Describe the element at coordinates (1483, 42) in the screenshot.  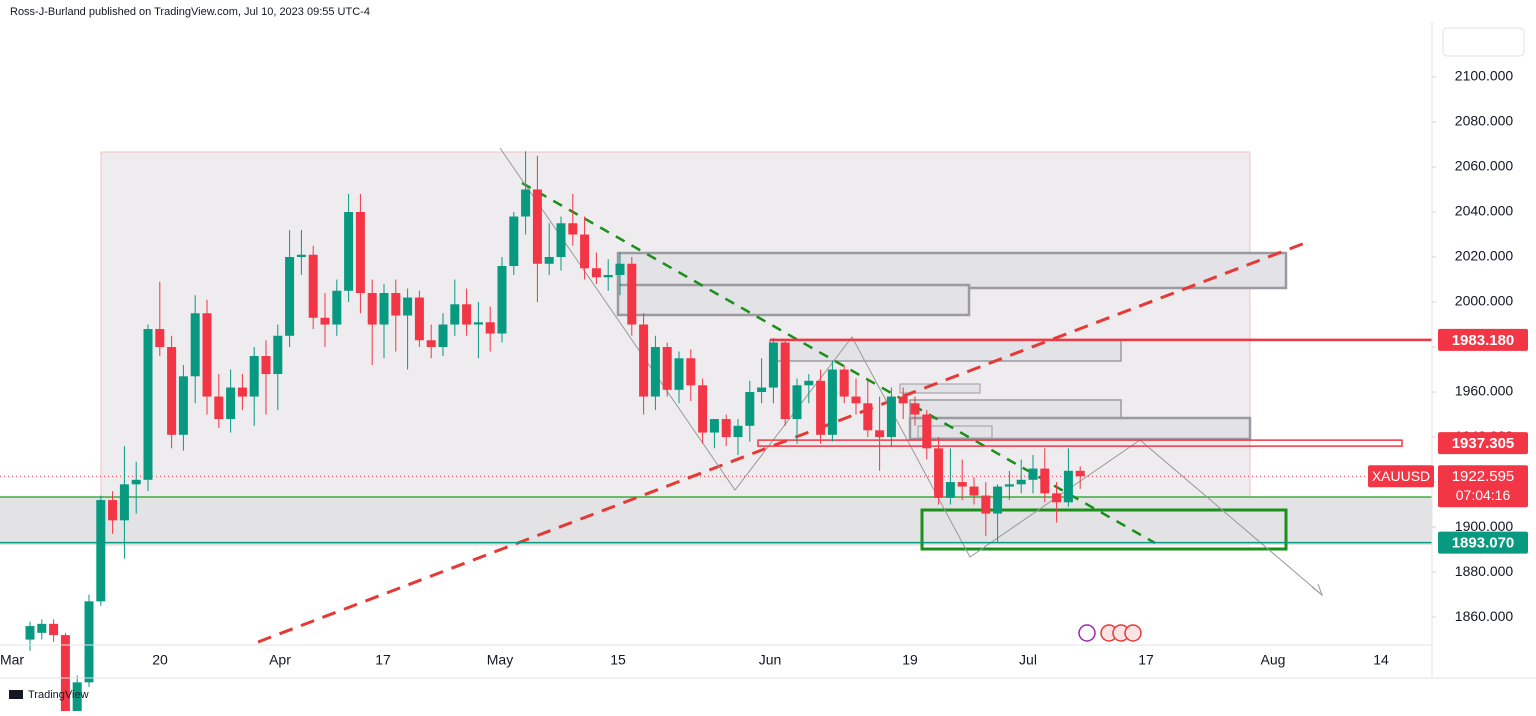
I see `scale-button` at that location.